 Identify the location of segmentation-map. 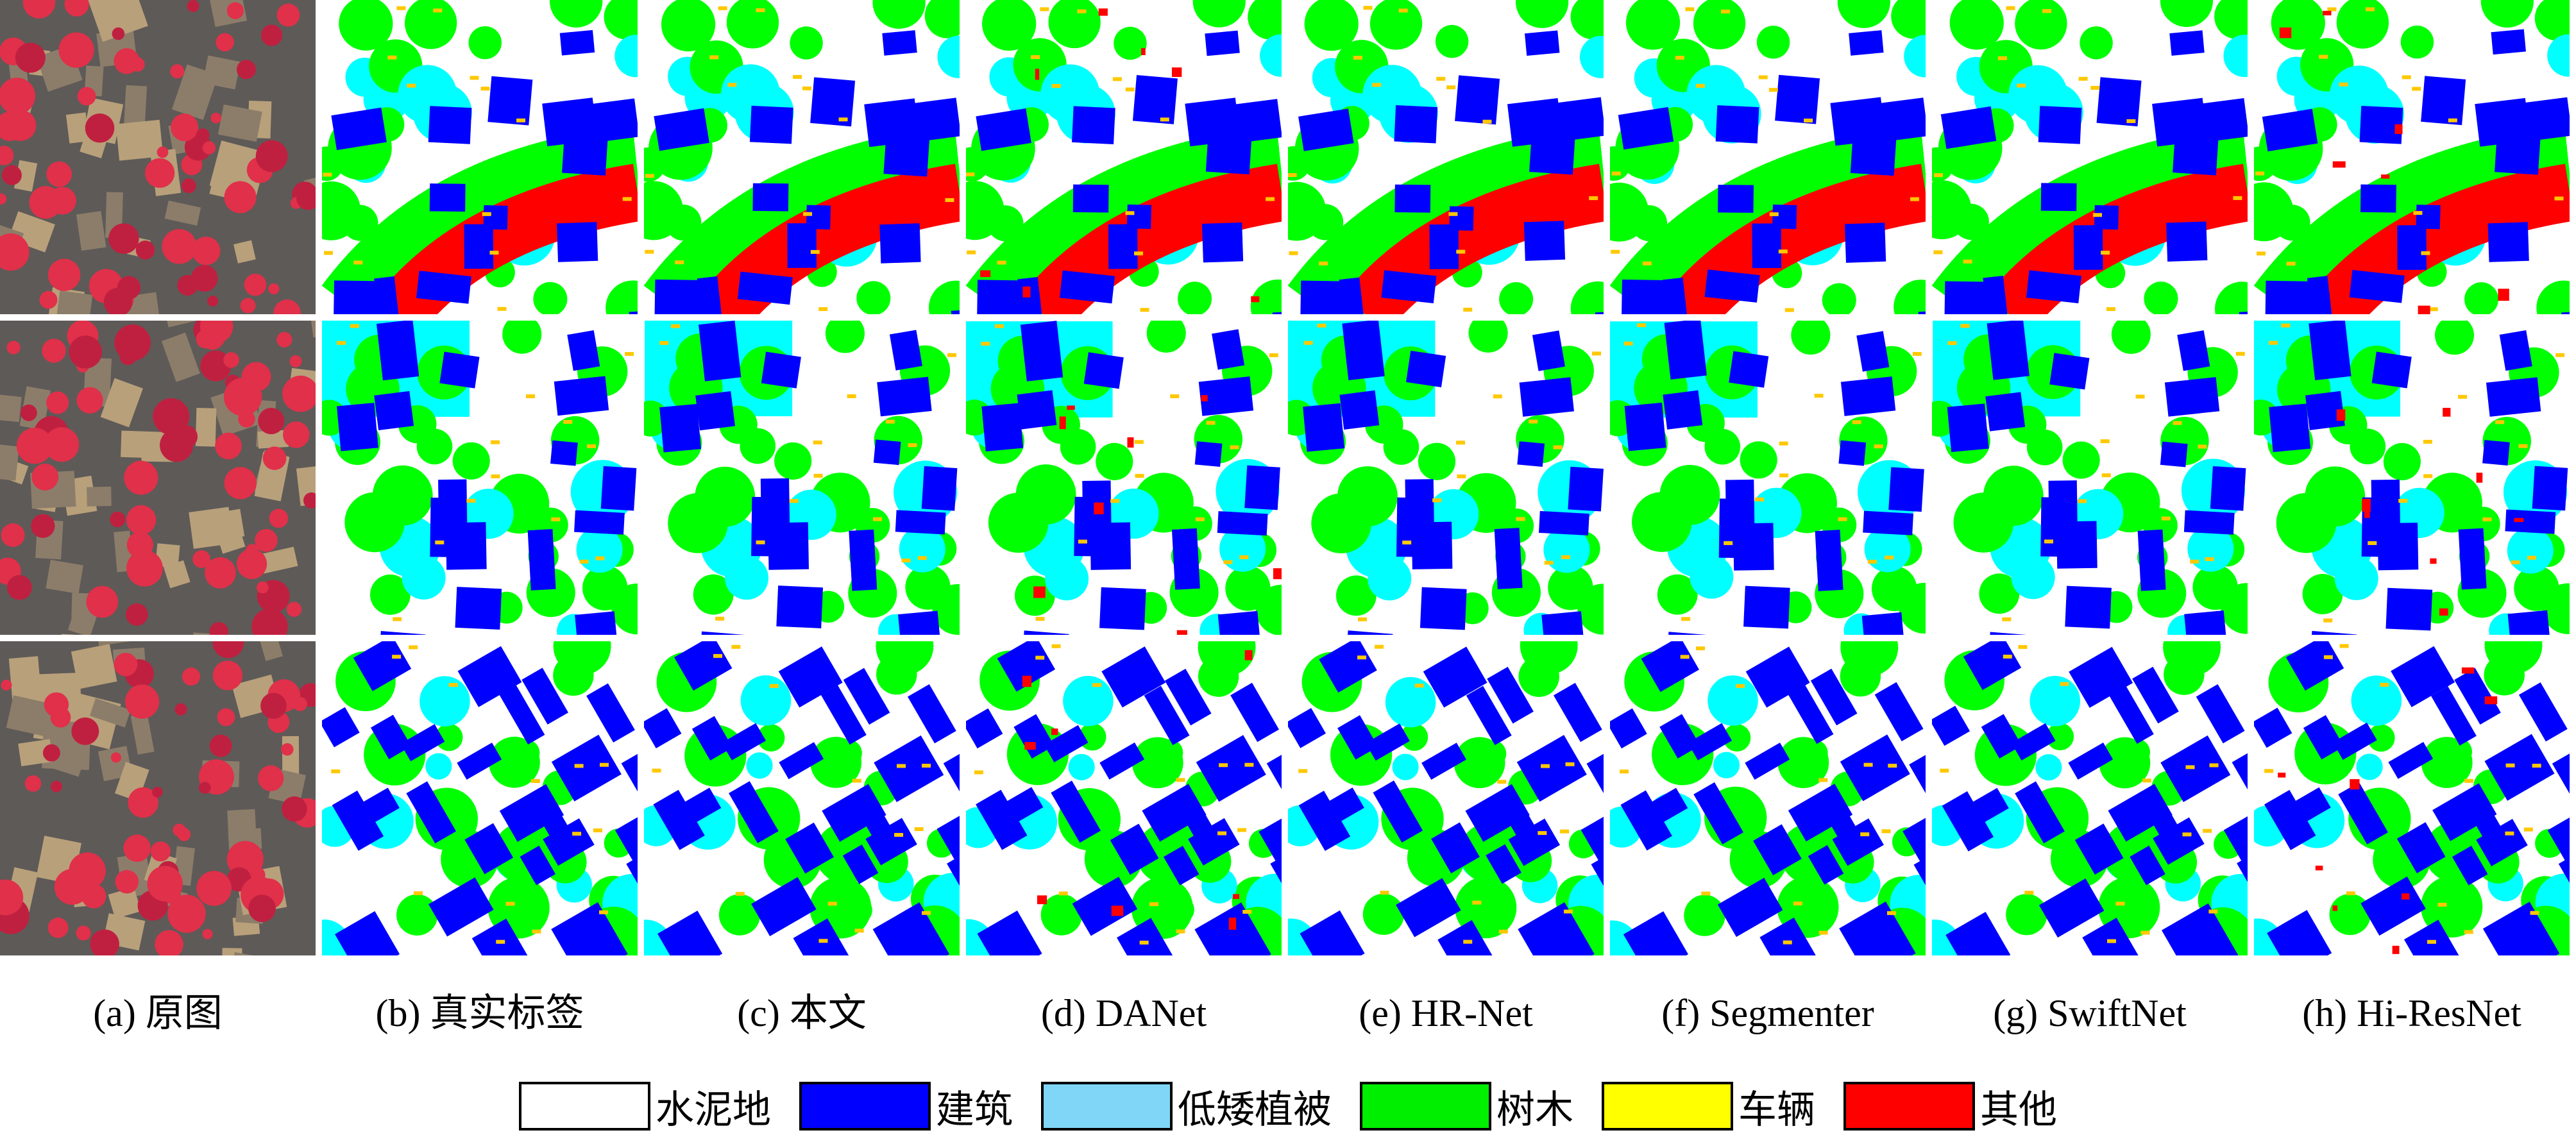
(1446, 798).